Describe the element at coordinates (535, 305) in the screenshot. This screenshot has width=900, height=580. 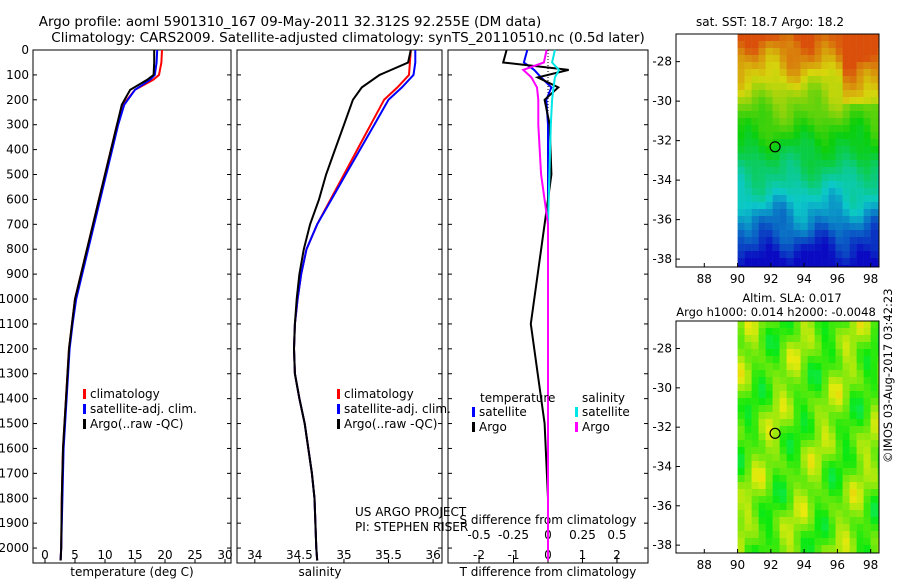
I see `series-line-magenta` at that location.